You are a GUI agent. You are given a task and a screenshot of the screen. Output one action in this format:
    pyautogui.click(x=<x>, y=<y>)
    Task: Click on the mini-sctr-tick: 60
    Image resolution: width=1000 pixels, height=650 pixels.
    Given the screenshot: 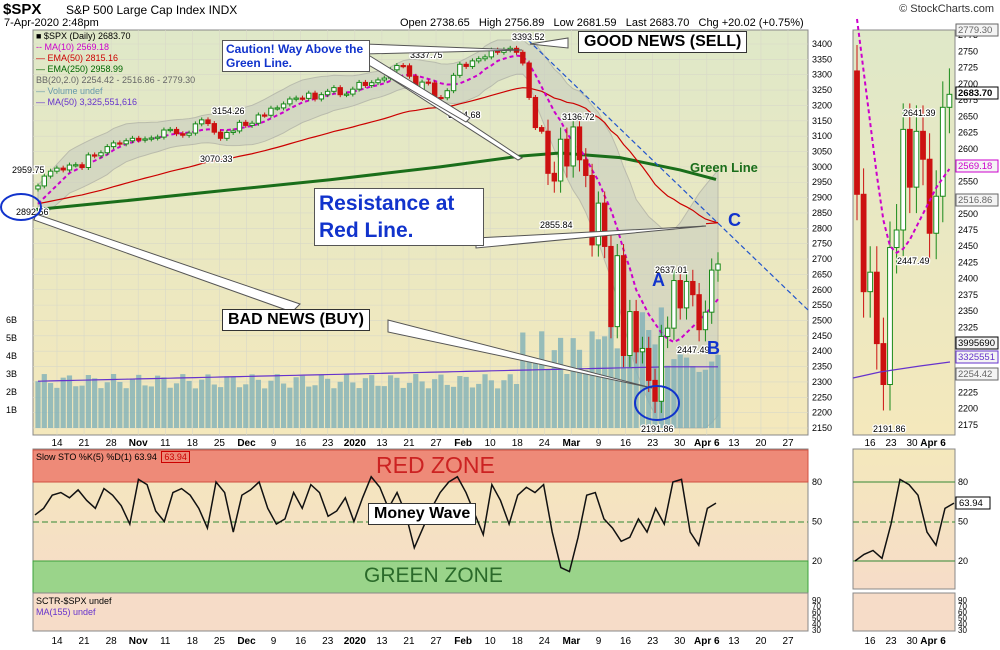 What is the action you would take?
    pyautogui.click(x=962, y=612)
    